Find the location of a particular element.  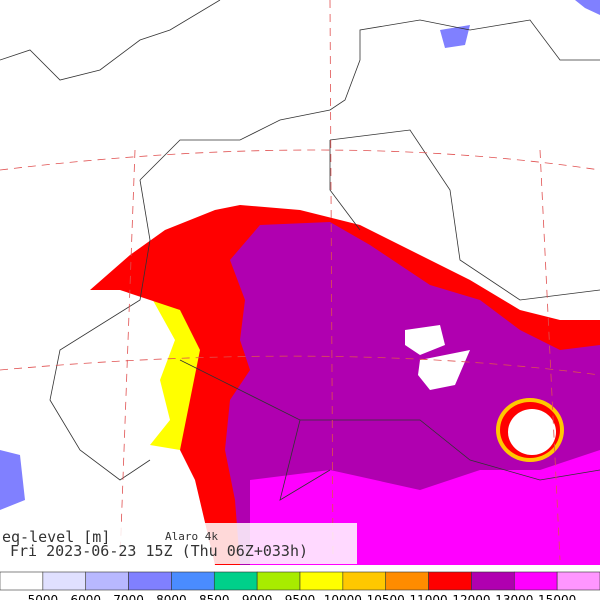

colorbar-label: 7000 is located at coordinates (128, 596).